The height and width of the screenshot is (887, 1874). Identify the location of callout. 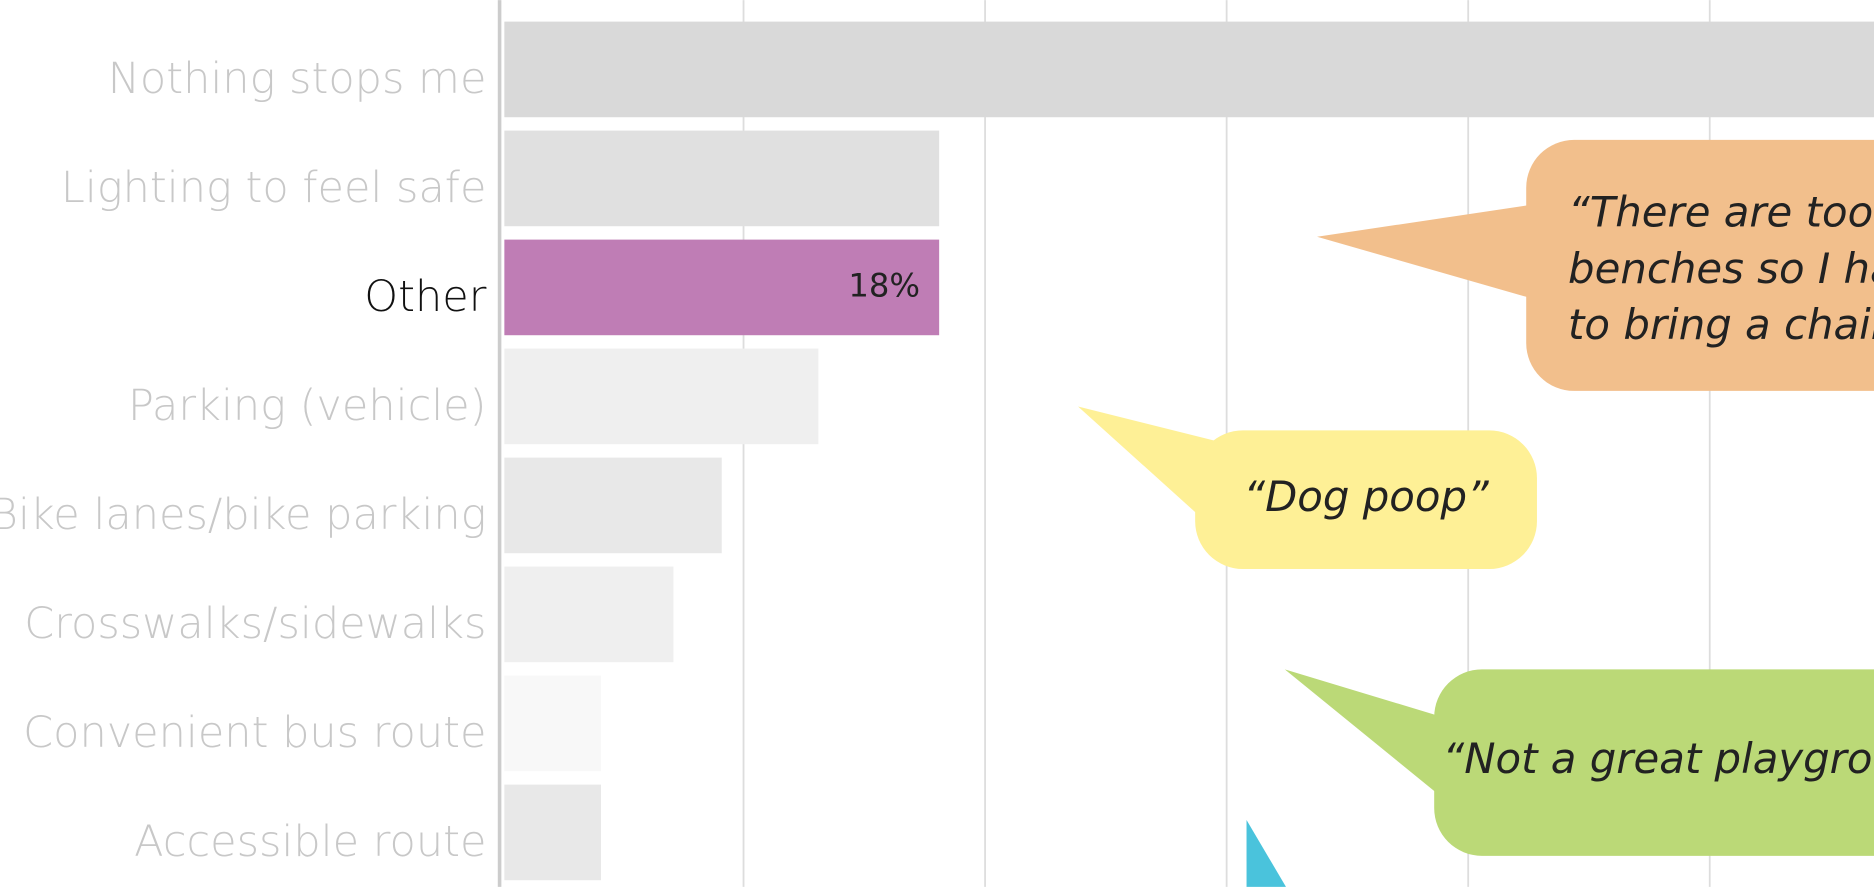
(1266, 853).